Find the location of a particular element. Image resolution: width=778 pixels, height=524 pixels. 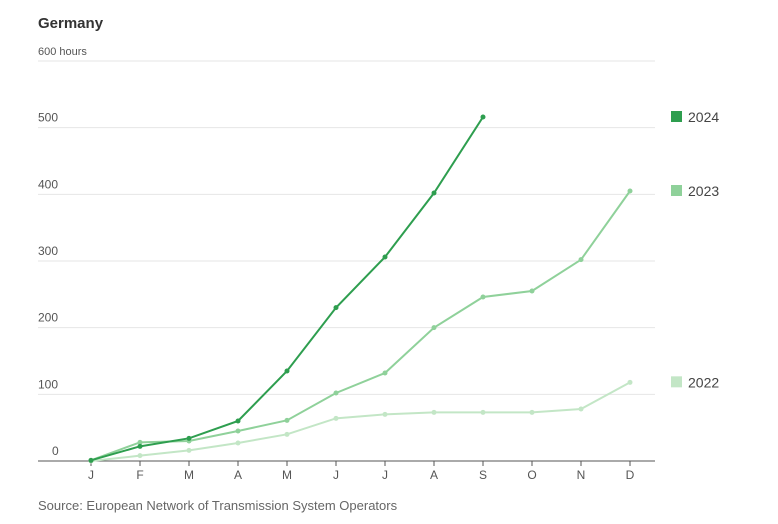

legend-label: 2023 is located at coordinates (703, 191).